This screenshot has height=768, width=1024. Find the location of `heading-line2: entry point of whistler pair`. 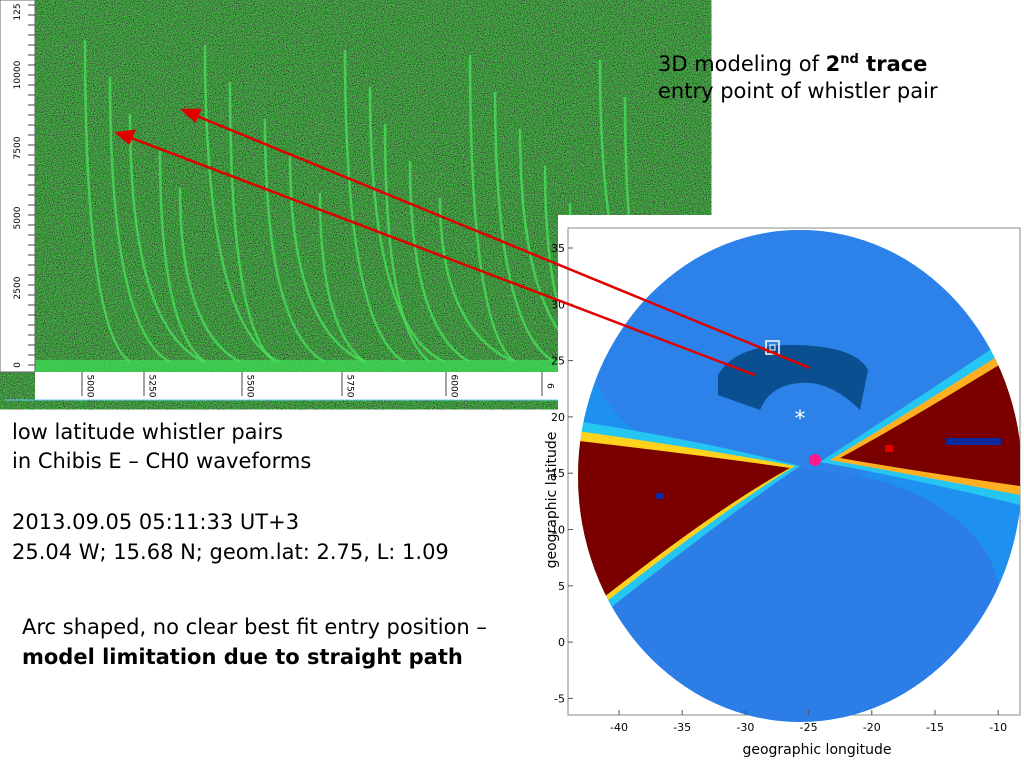

heading-line2: entry point of whistler pair is located at coordinates (798, 91).